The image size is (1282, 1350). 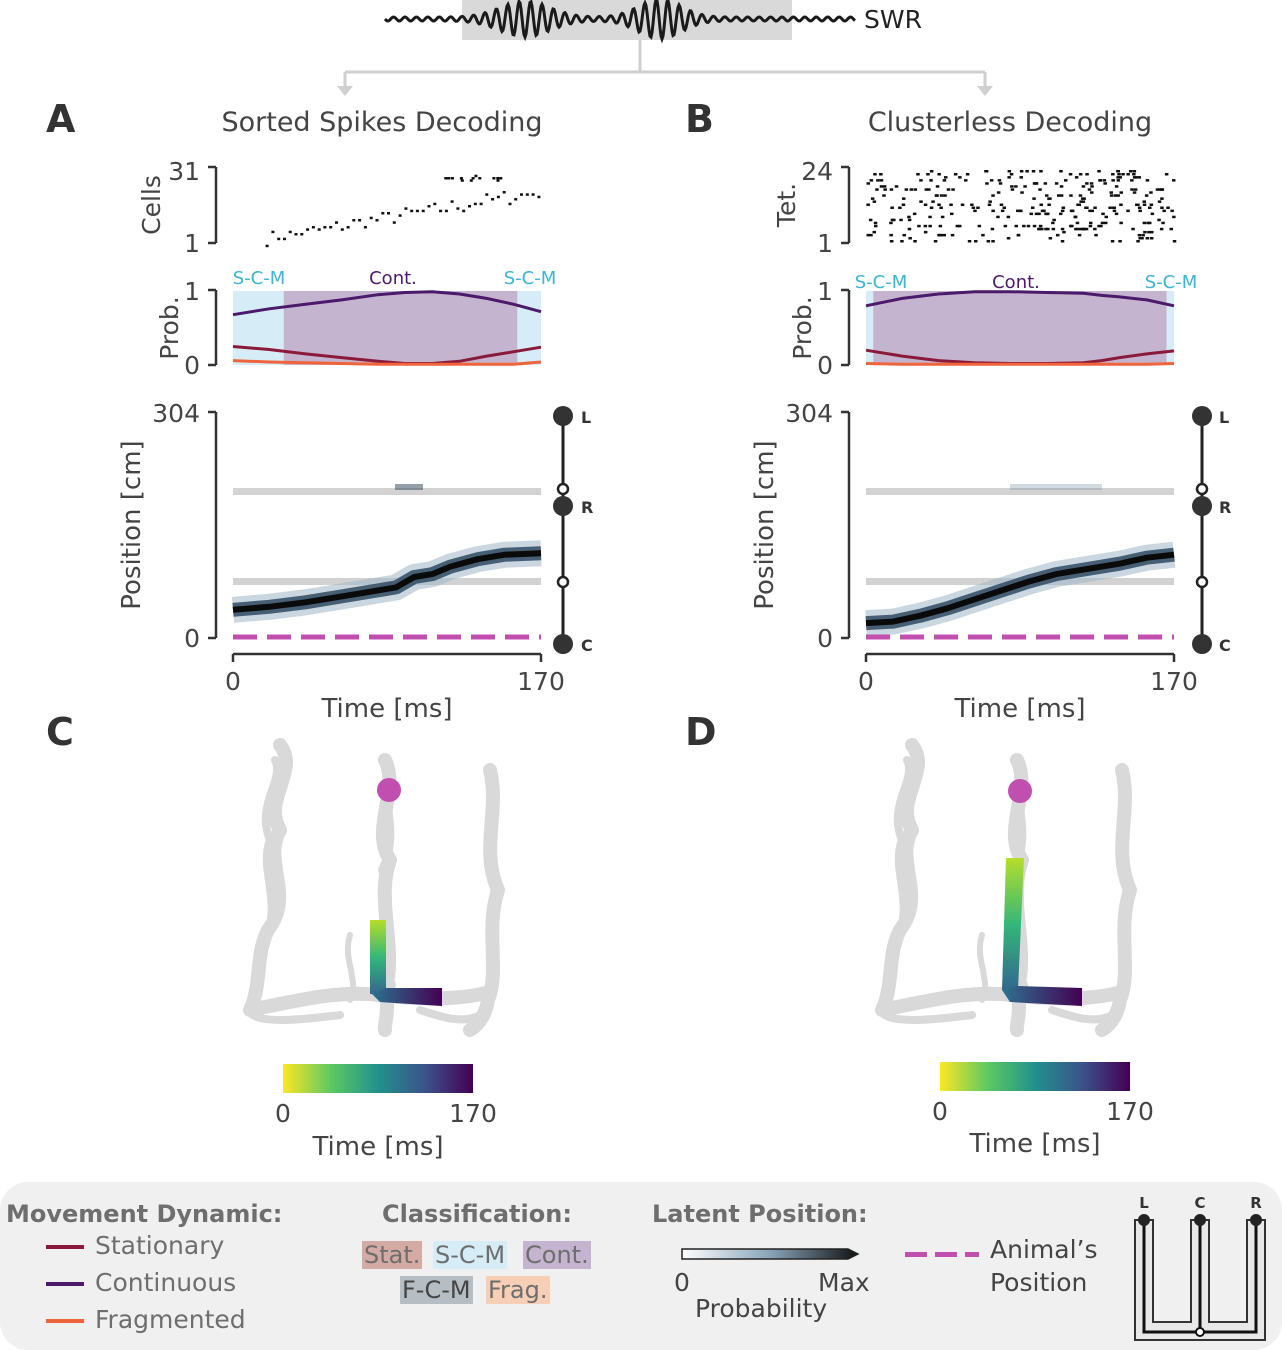 What do you see at coordinates (381, 122) in the screenshot?
I see `panel-a-title: Sorted Spikes Decoding` at bounding box center [381, 122].